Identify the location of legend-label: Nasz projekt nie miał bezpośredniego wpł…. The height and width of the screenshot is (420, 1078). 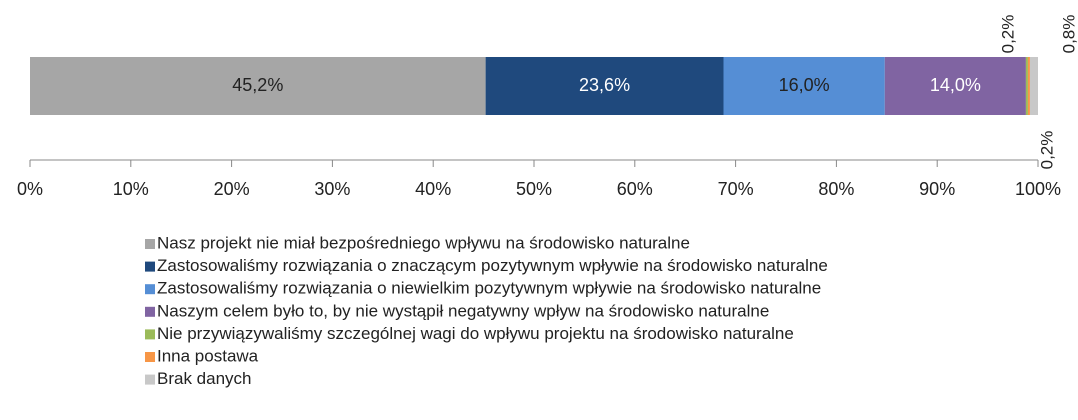
(423, 242).